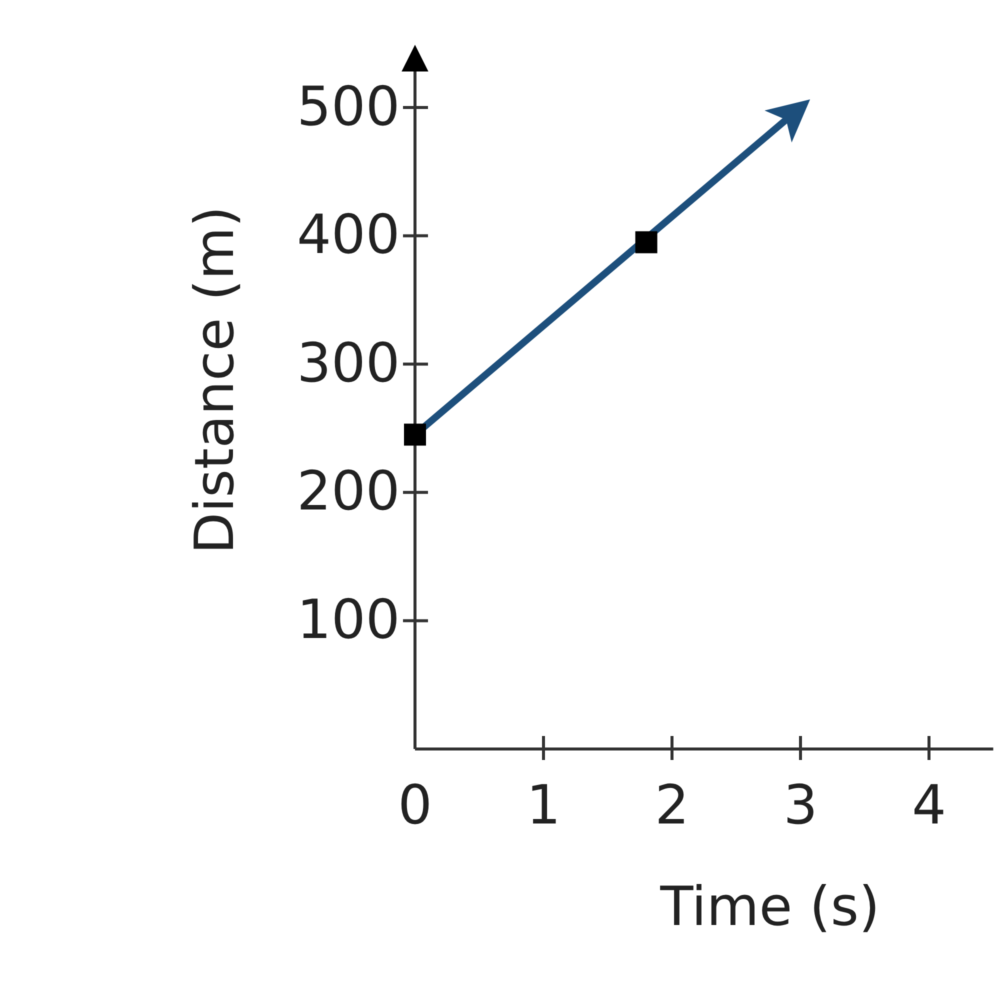 Image resolution: width=1000 pixels, height=1000 pixels. Describe the element at coordinates (800, 804) in the screenshot. I see `x-tick-label: 3` at that location.